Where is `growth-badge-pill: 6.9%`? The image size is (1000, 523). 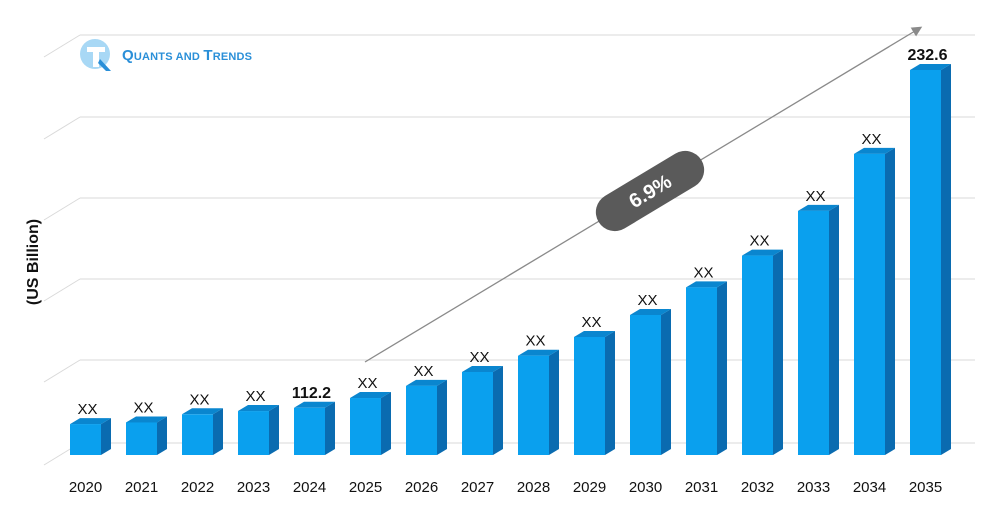 growth-badge-pill: 6.9% is located at coordinates (650, 191).